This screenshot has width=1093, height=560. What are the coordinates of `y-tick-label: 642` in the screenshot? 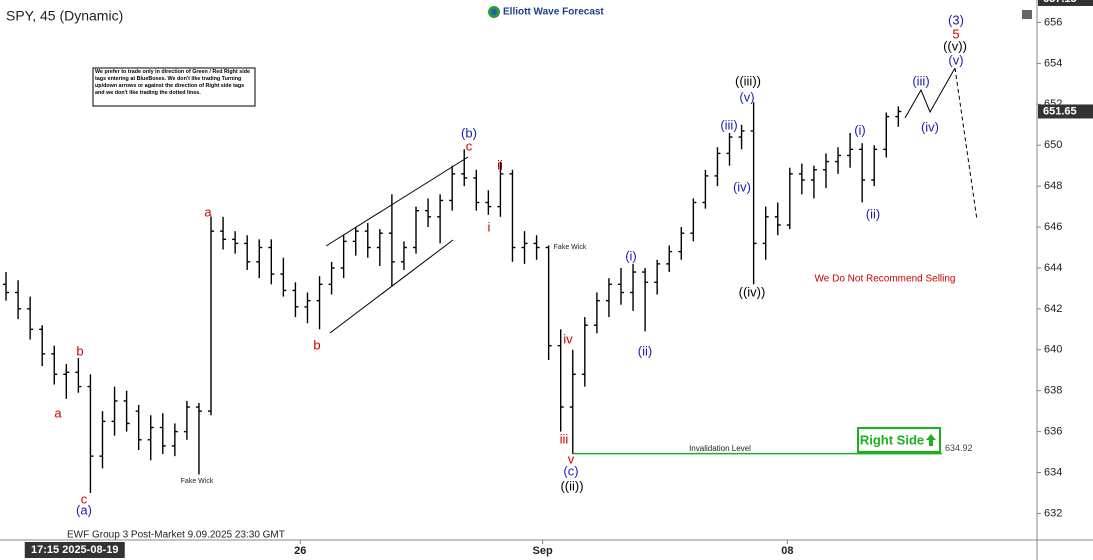 It's located at (1053, 309).